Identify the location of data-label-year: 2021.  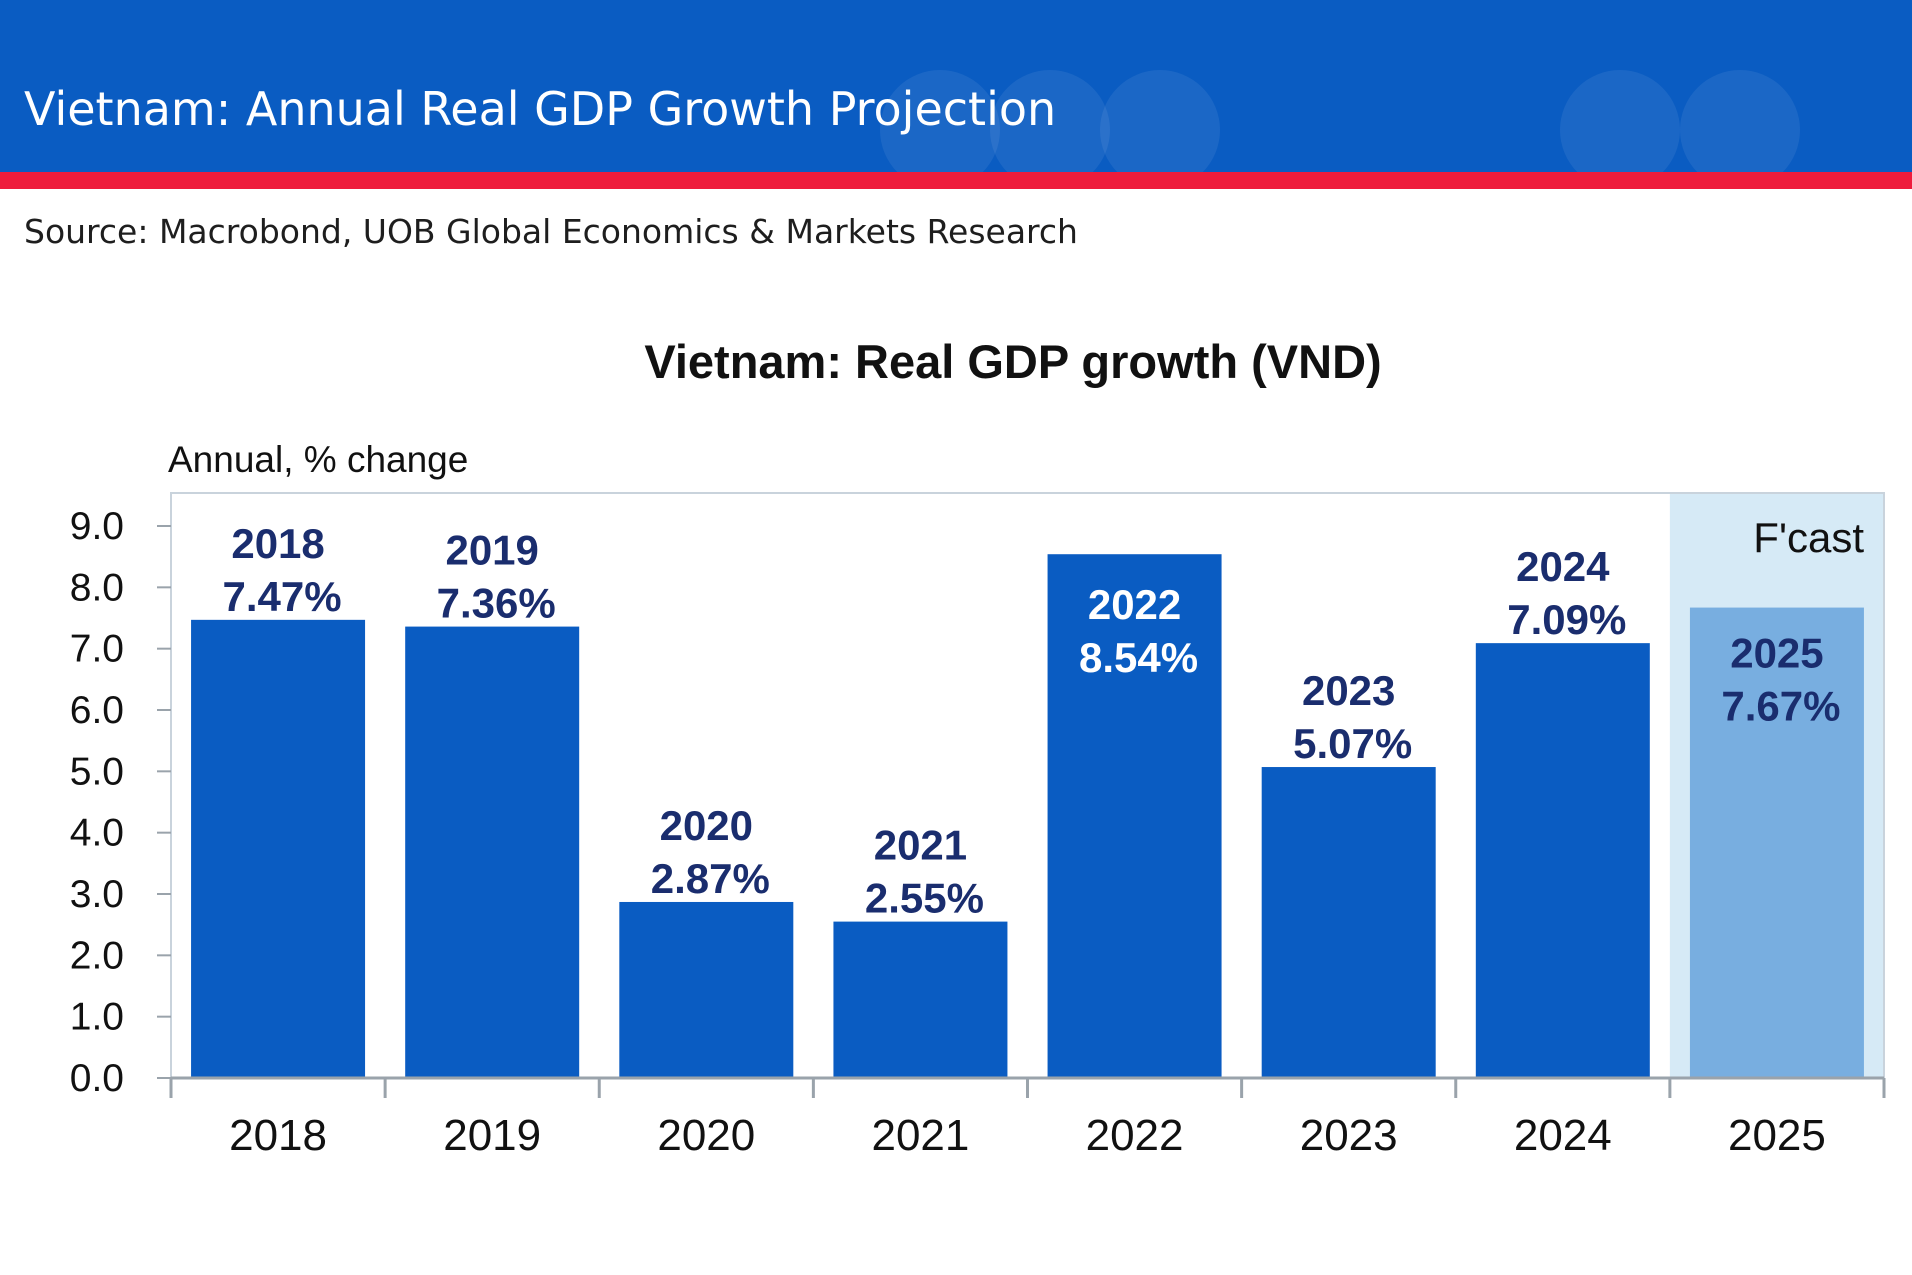
(920, 845).